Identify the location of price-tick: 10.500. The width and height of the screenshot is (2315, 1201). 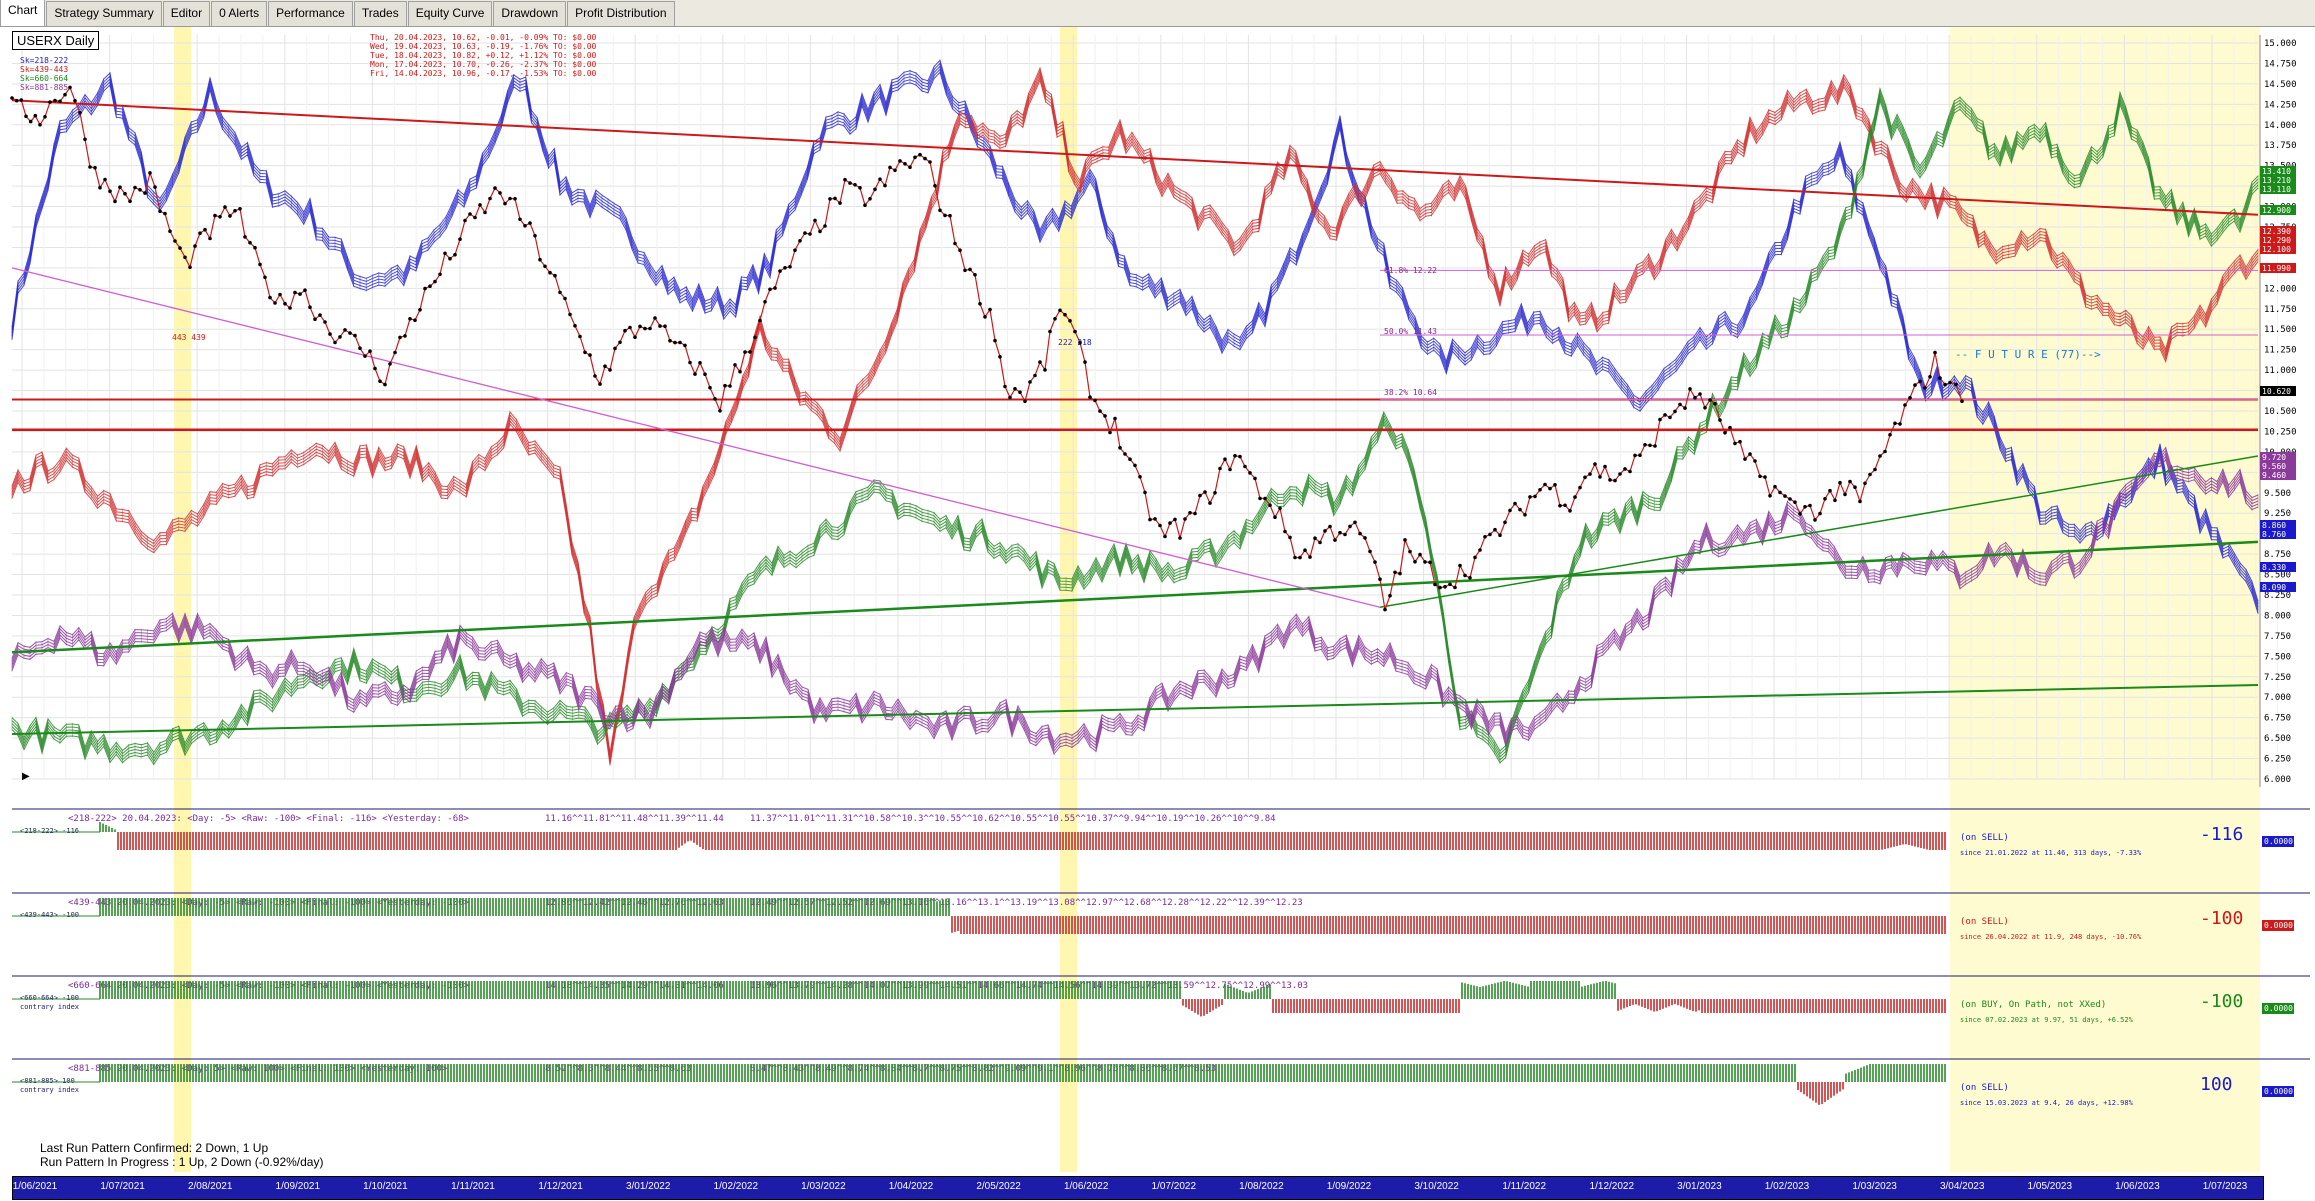
(2280, 412).